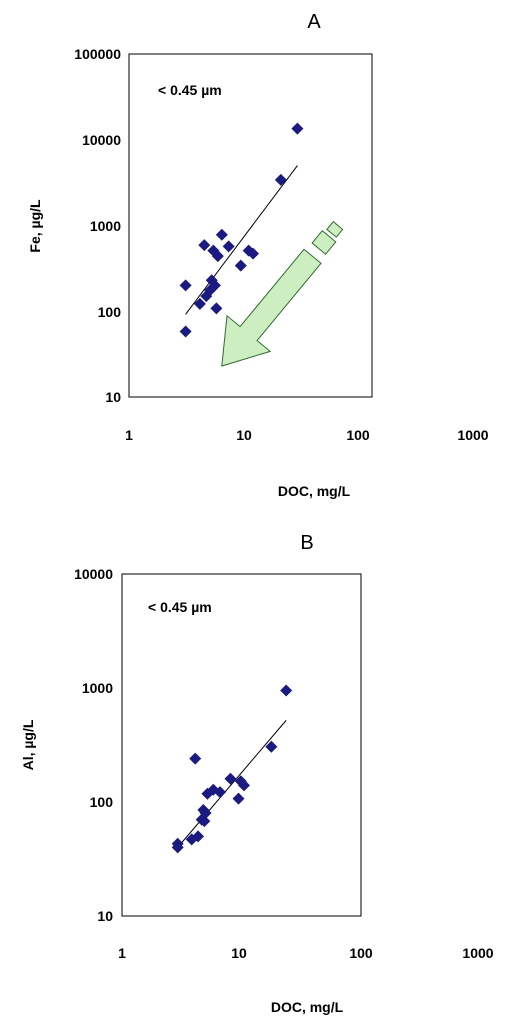  I want to click on panel-b-xtick-1000: 1000, so click(477, 953).